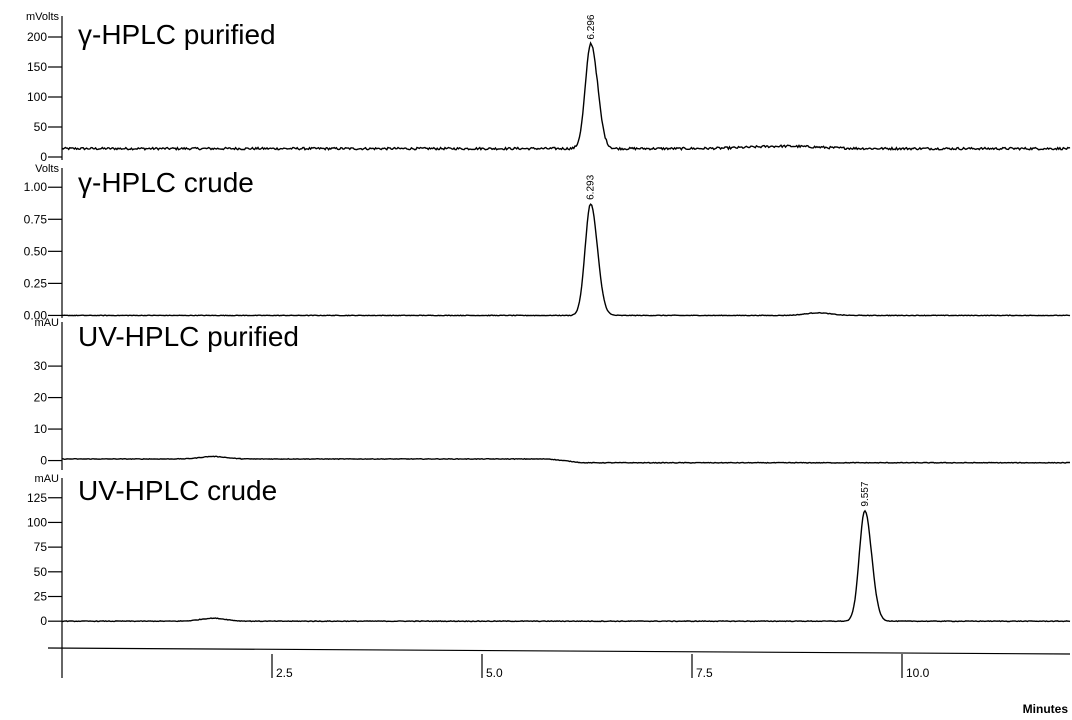 The width and height of the screenshot is (1072, 720). I want to click on y-tick-label: 10, so click(41, 429).